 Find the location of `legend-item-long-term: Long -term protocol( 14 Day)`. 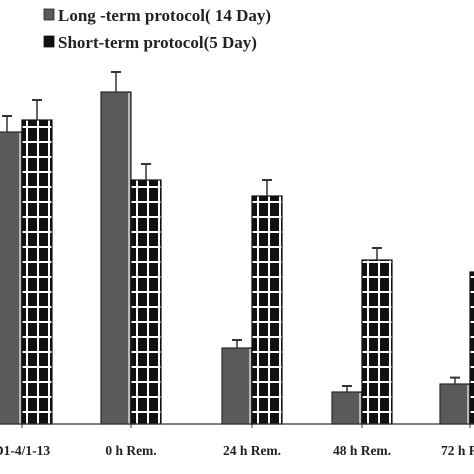

legend-item-long-term: Long -term protocol( 14 Day) is located at coordinates (157, 15).